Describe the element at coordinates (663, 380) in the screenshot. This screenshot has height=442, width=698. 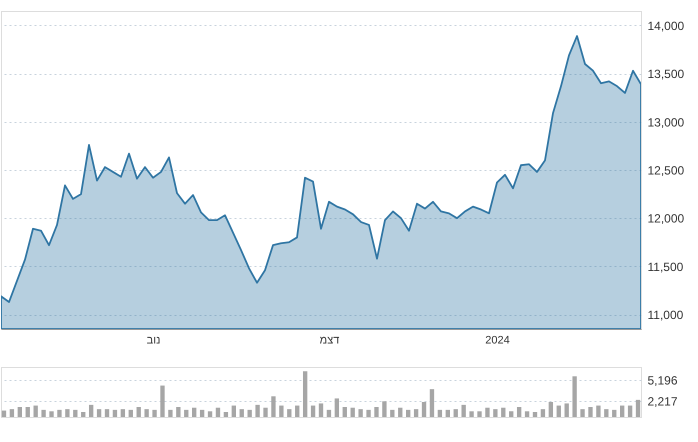
I see `y-tick-label: 5,196` at that location.